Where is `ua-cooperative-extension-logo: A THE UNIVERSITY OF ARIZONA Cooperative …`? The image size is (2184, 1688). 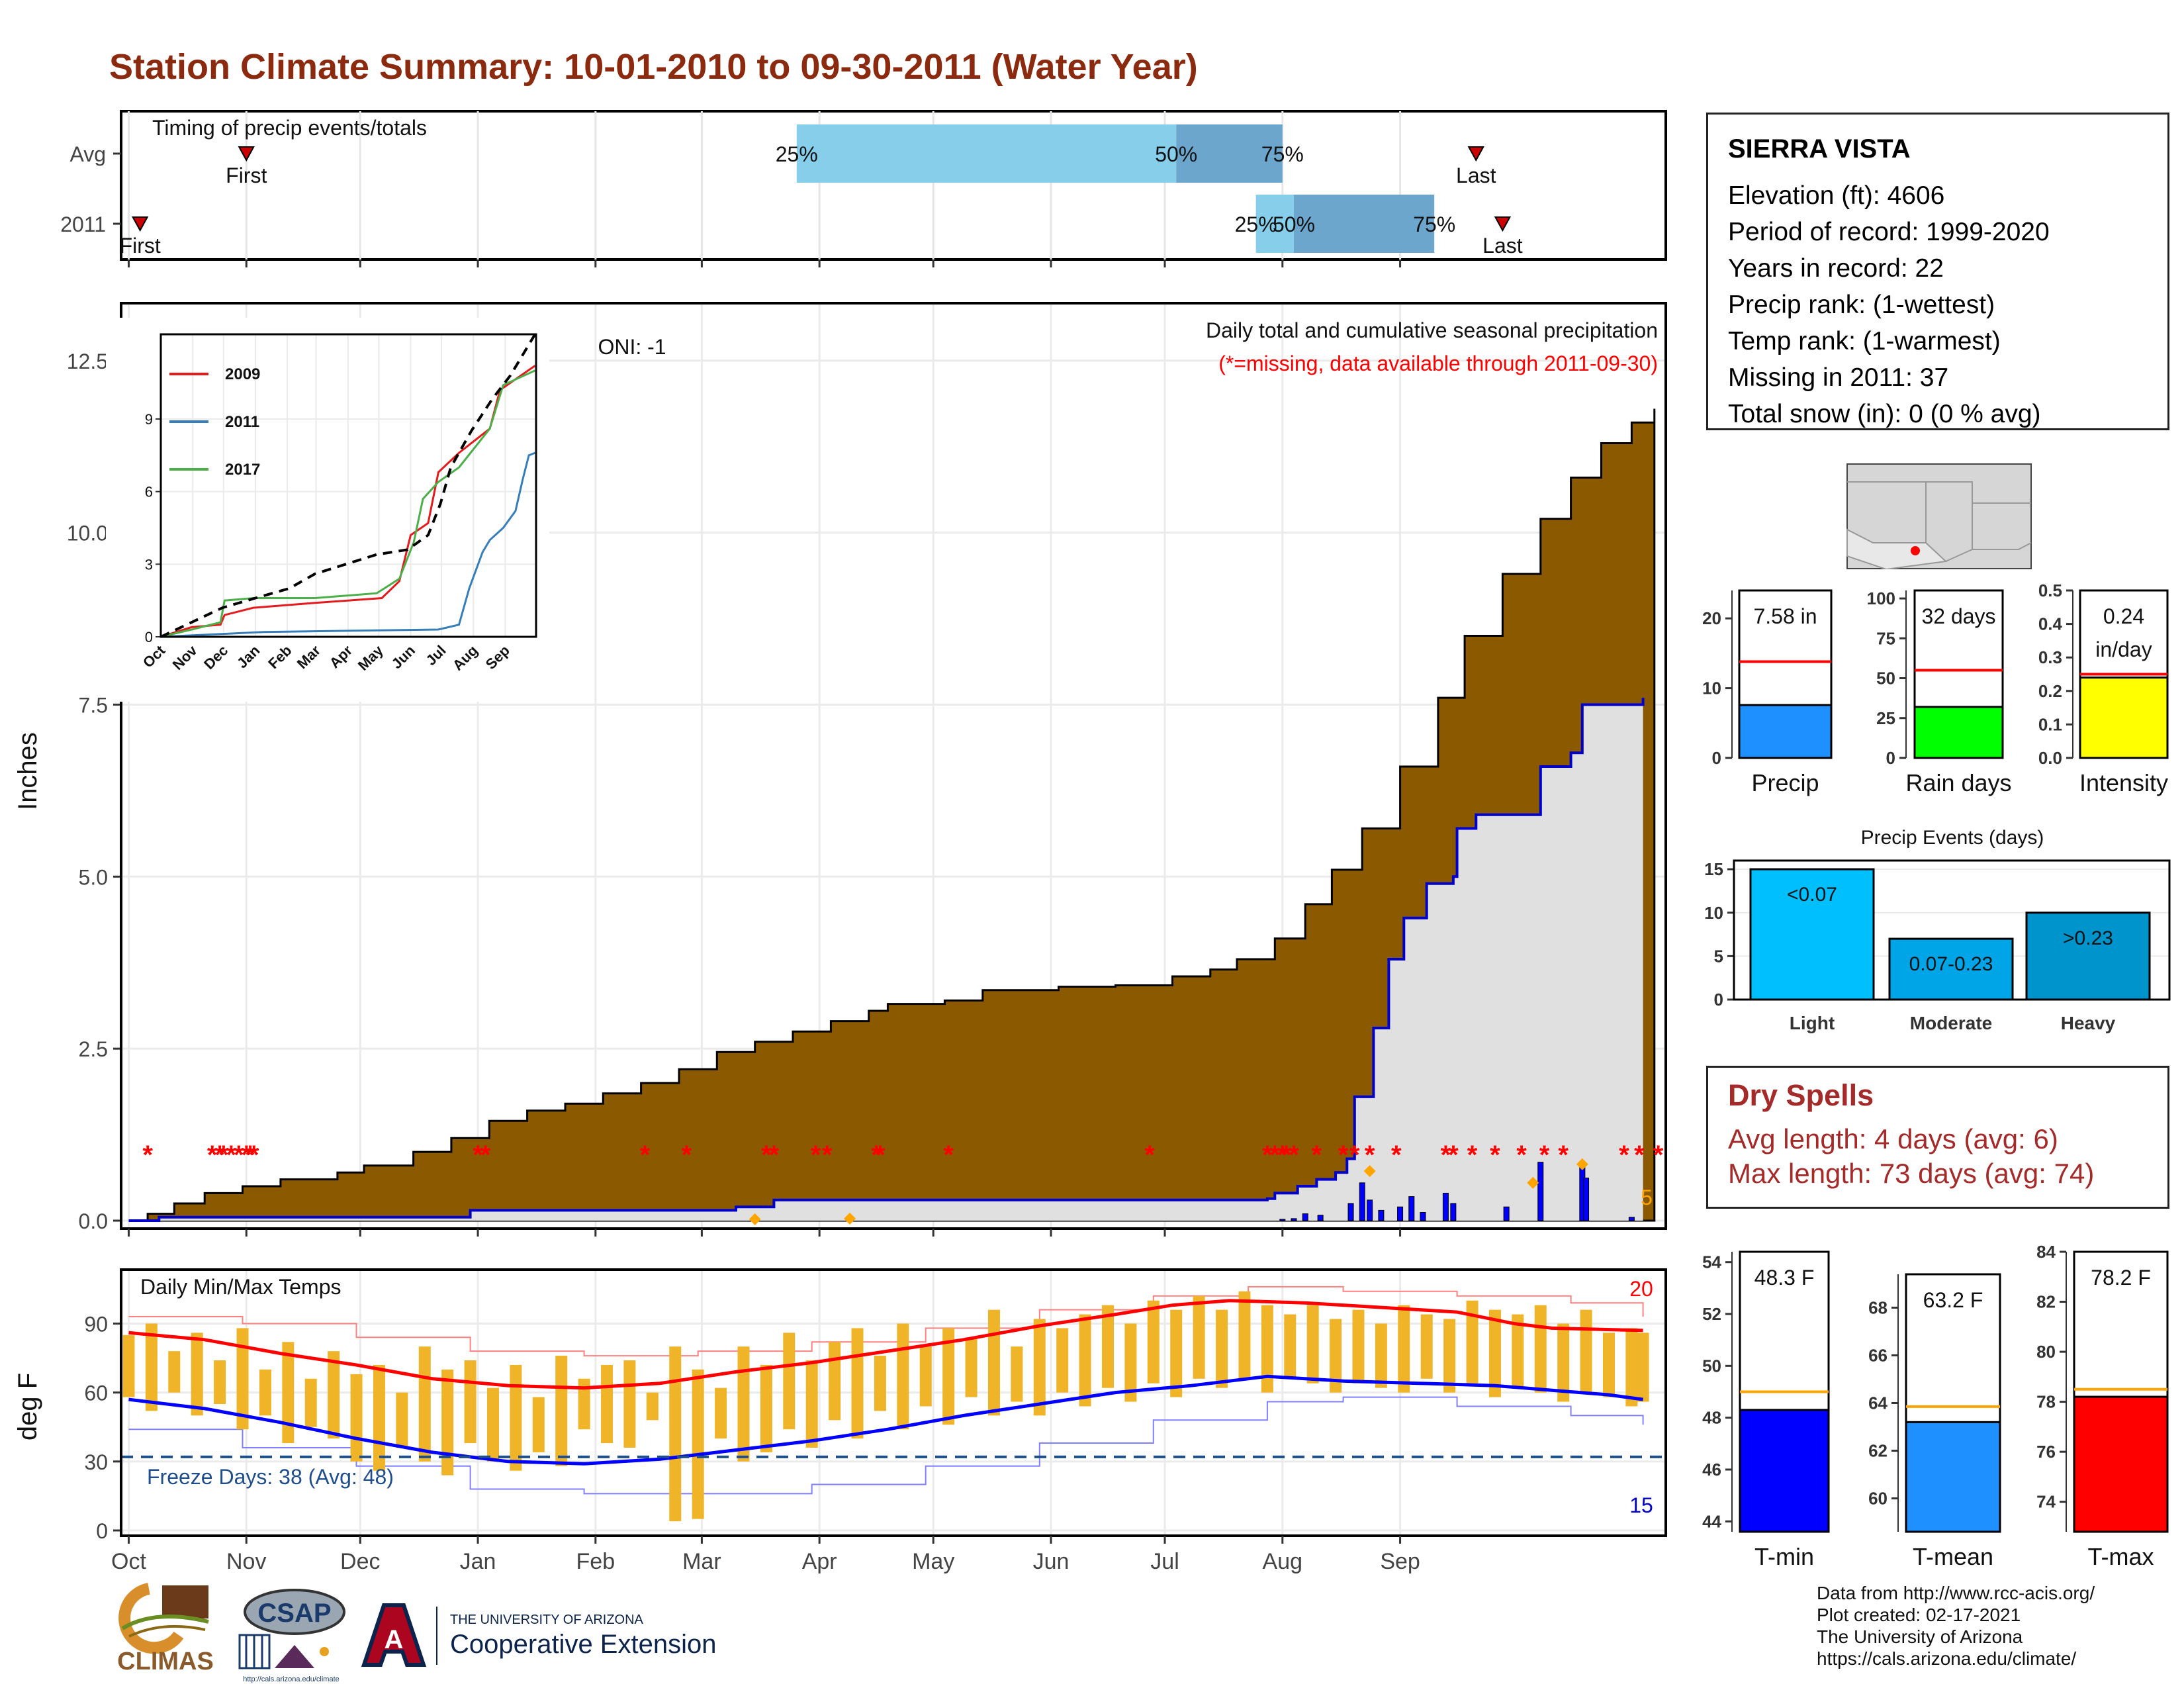 ua-cooperative-extension-logo: A THE UNIVERSITY OF ARIZONA Cooperative … is located at coordinates (538, 1635).